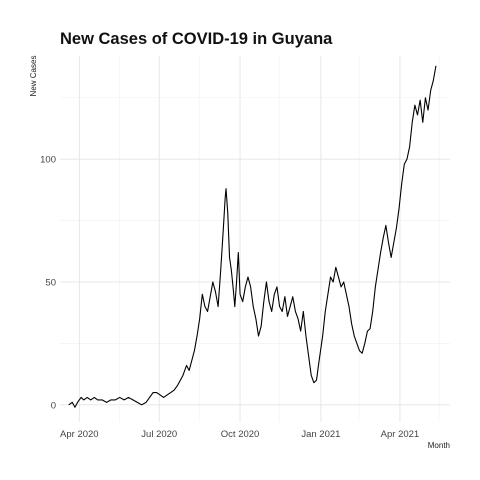  I want to click on y-axis-label: New Cases, so click(33, 76).